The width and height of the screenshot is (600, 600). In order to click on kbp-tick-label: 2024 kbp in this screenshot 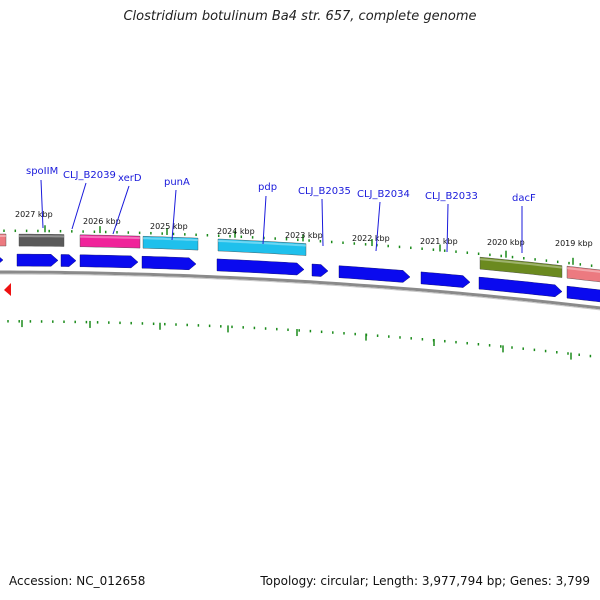, I will do `click(236, 231)`.